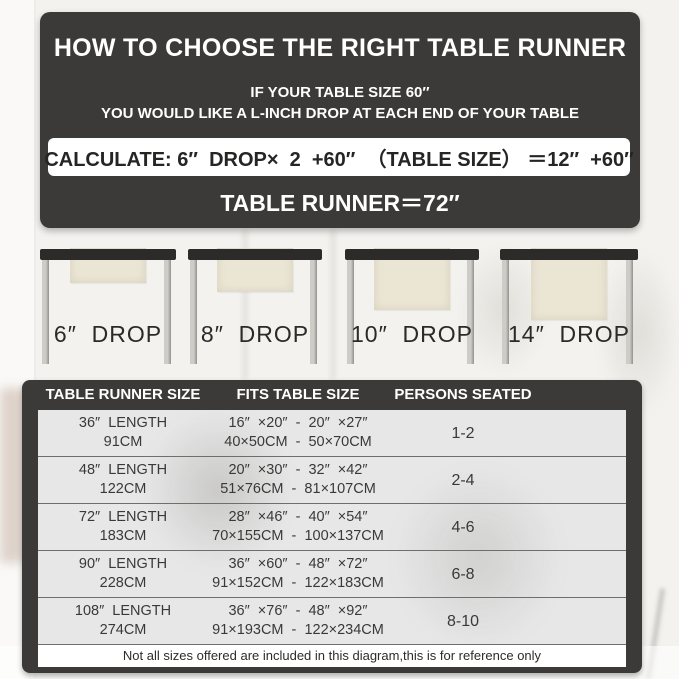 This screenshot has width=679, height=679. I want to click on persons-count: 2-4, so click(463, 480).